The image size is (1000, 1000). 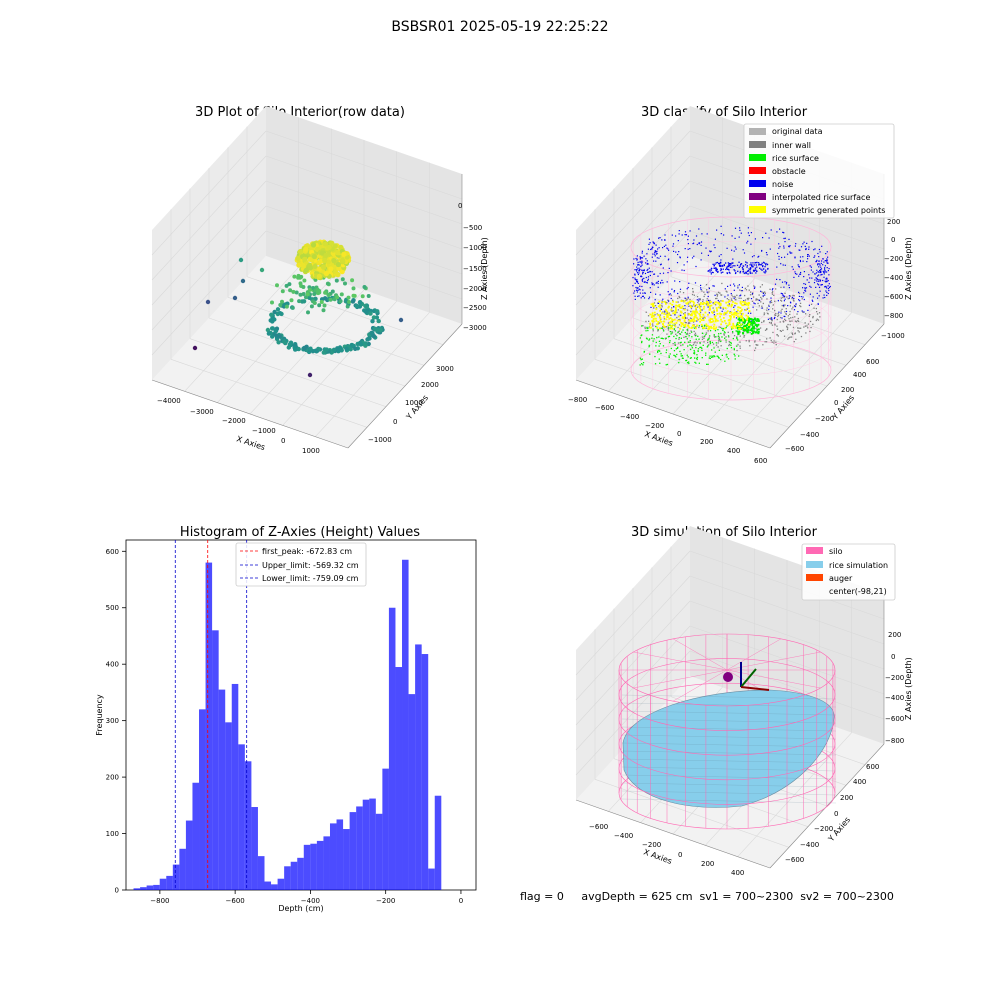 I want to click on rice-mesh-line, so click(x=729, y=729).